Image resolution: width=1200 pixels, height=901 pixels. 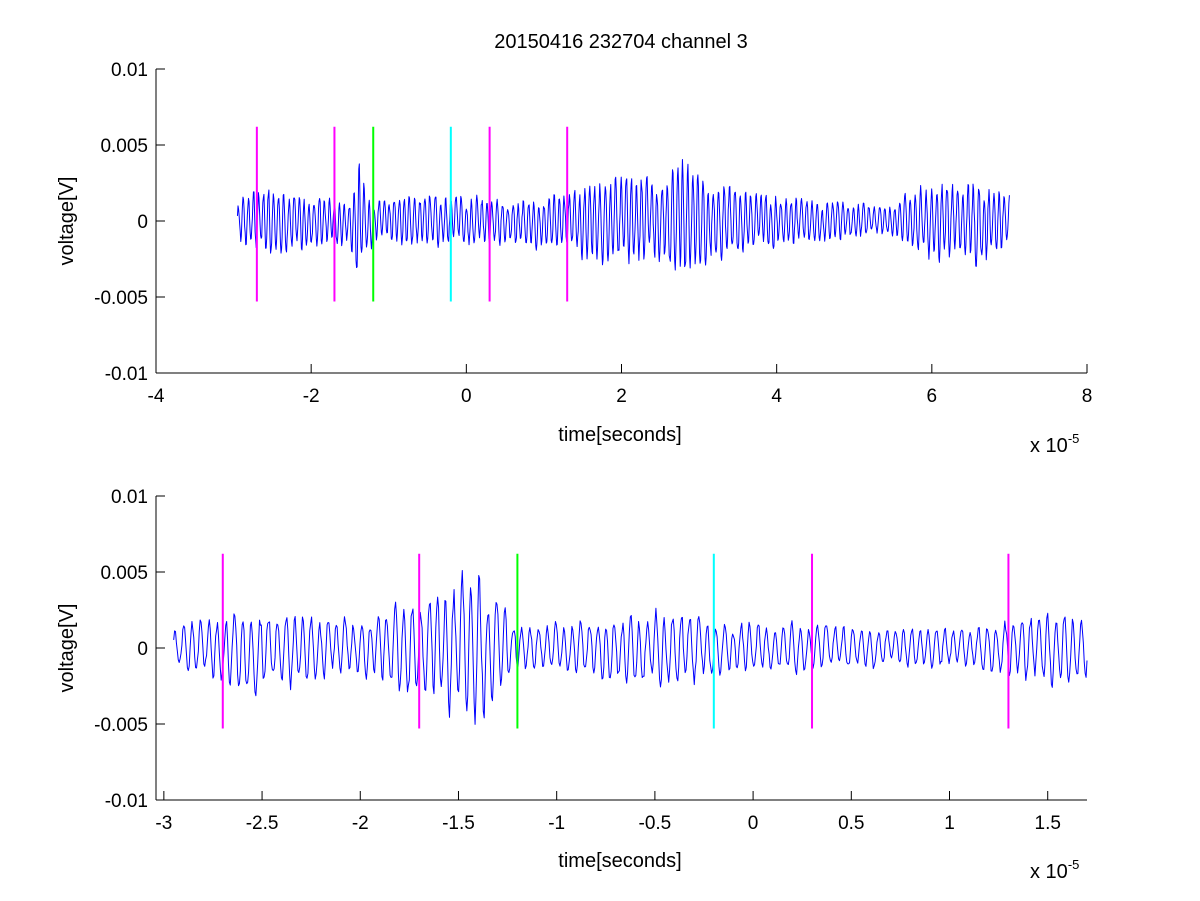 What do you see at coordinates (126, 374) in the screenshot?
I see `top-ytick-label: -0.01` at bounding box center [126, 374].